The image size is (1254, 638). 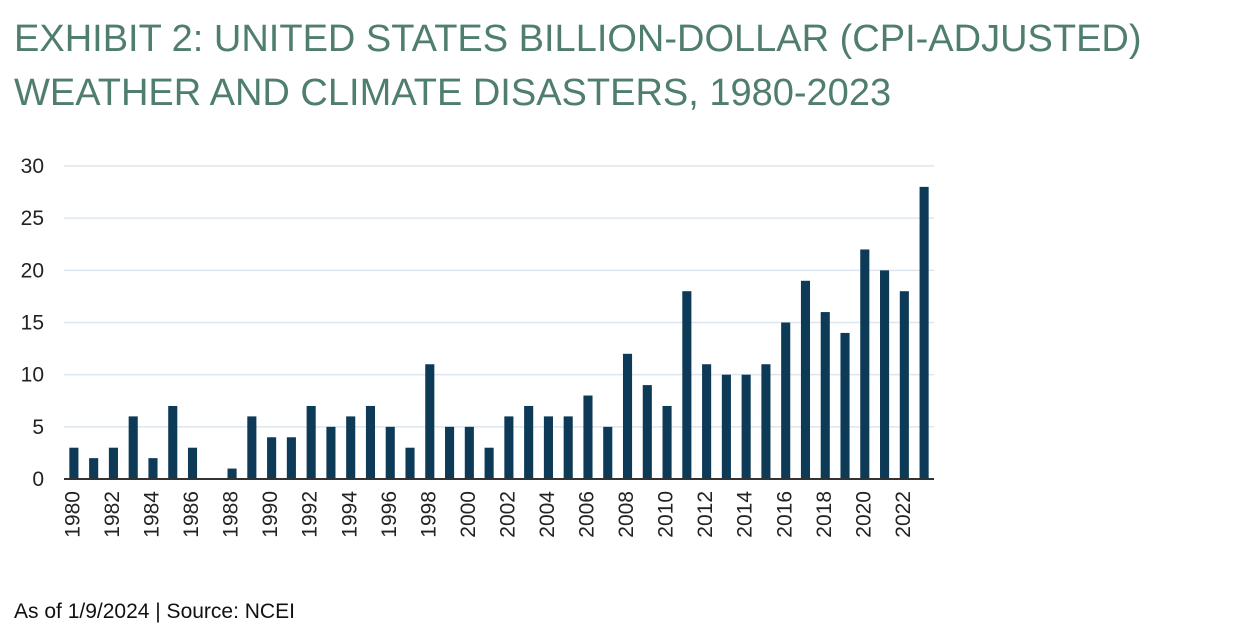 What do you see at coordinates (468, 514) in the screenshot?
I see `x-tick-label: 2000` at bounding box center [468, 514].